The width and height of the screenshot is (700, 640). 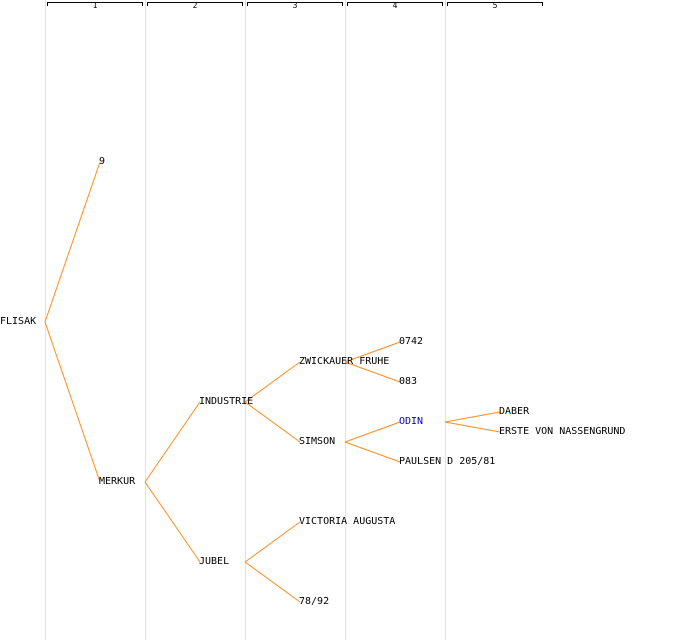 What do you see at coordinates (347, 521) in the screenshot?
I see `node-dd-sire: VICTORIA AUGUSTA` at bounding box center [347, 521].